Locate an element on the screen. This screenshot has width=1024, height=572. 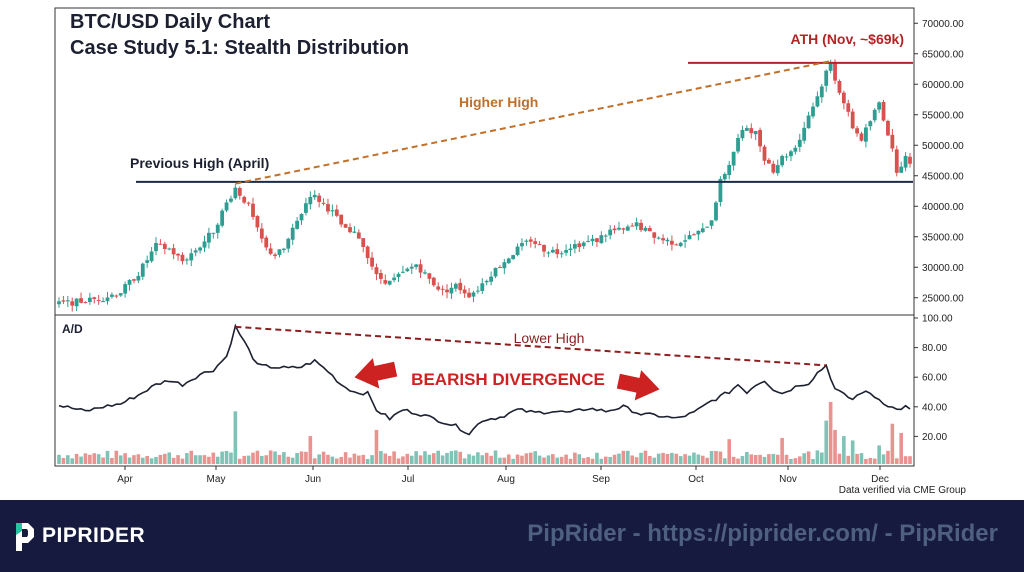
arrow-right-icon is located at coordinates (638, 385).